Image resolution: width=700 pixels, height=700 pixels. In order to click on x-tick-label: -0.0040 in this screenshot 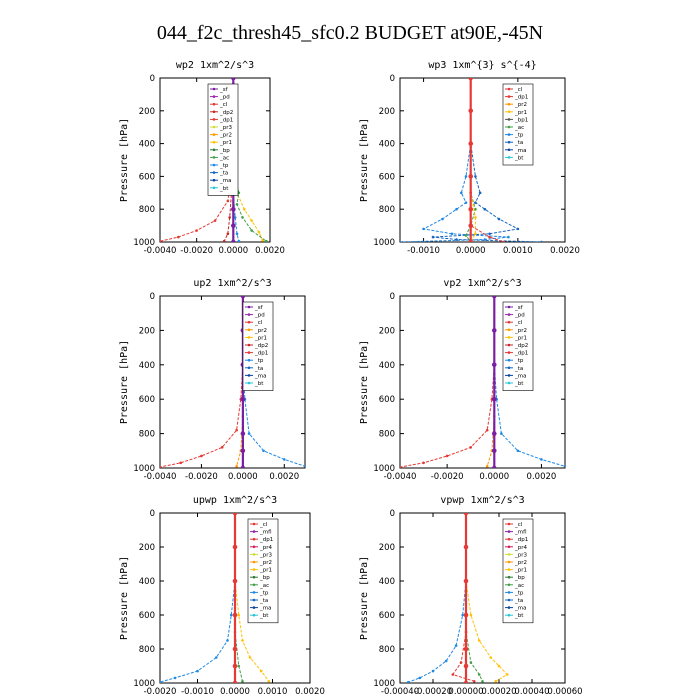, I will do `click(160, 251)`.